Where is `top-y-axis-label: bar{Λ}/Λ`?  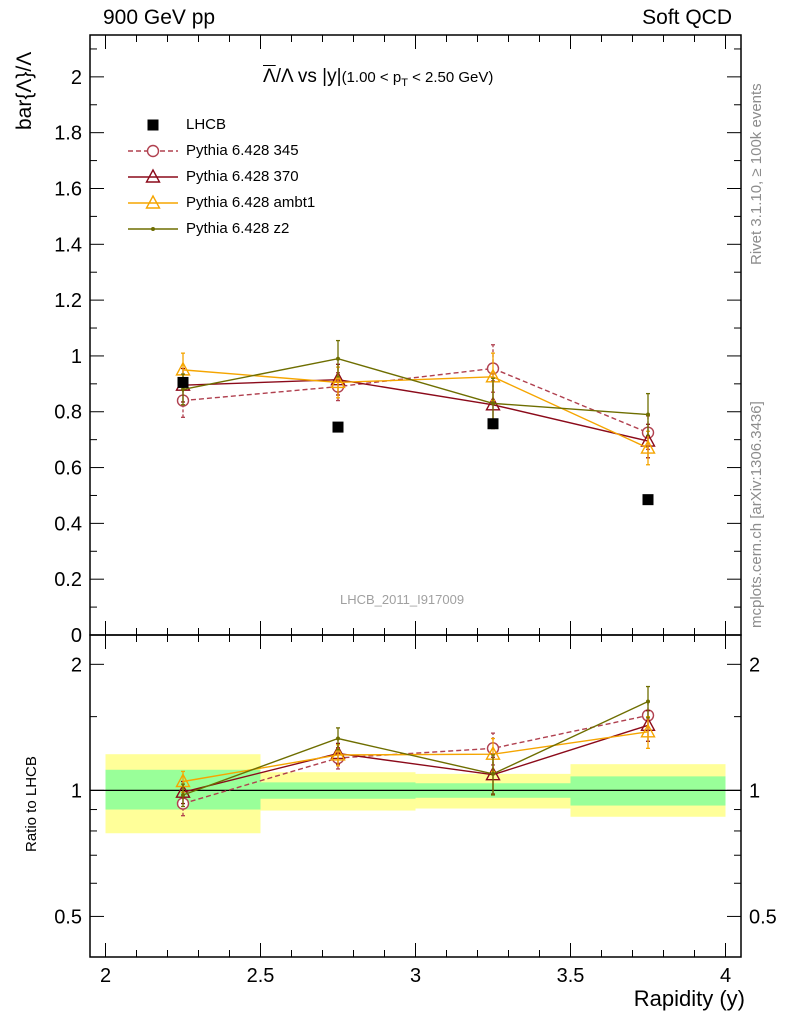
top-y-axis-label: bar{Λ}/Λ is located at coordinates (24, 90).